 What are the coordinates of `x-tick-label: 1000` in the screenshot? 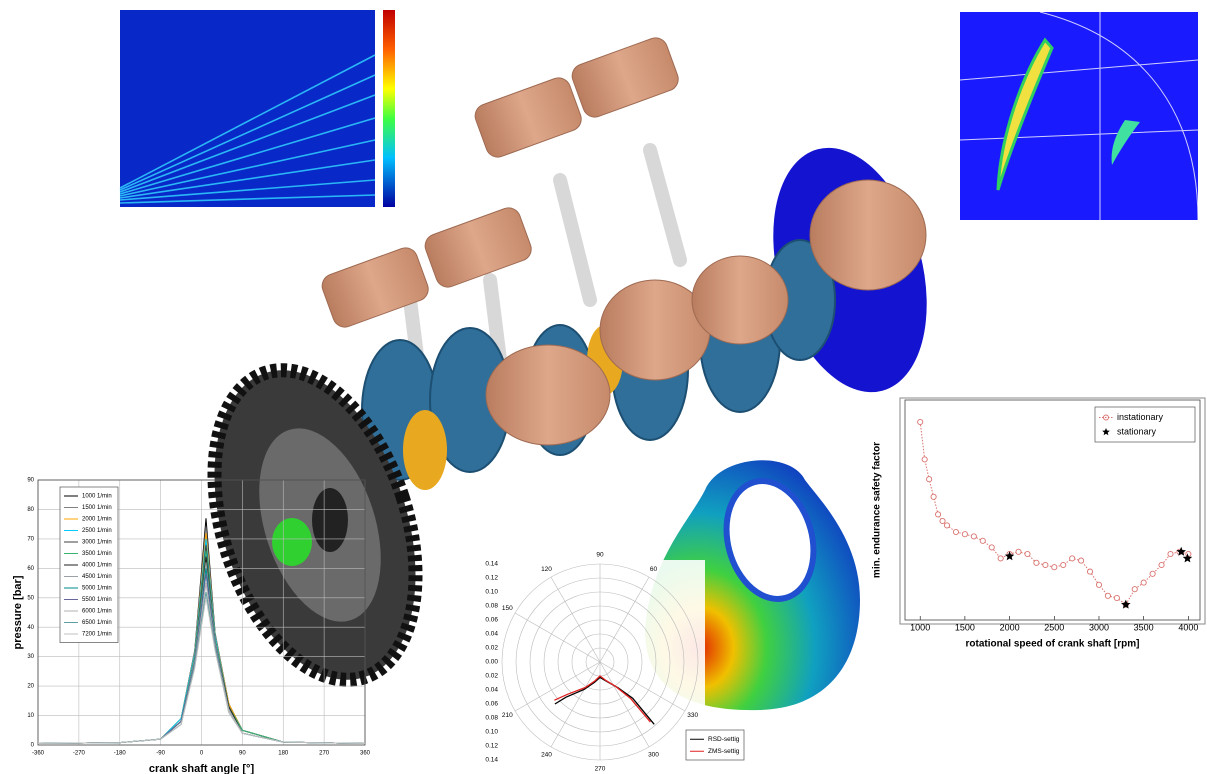 It's located at (920, 627).